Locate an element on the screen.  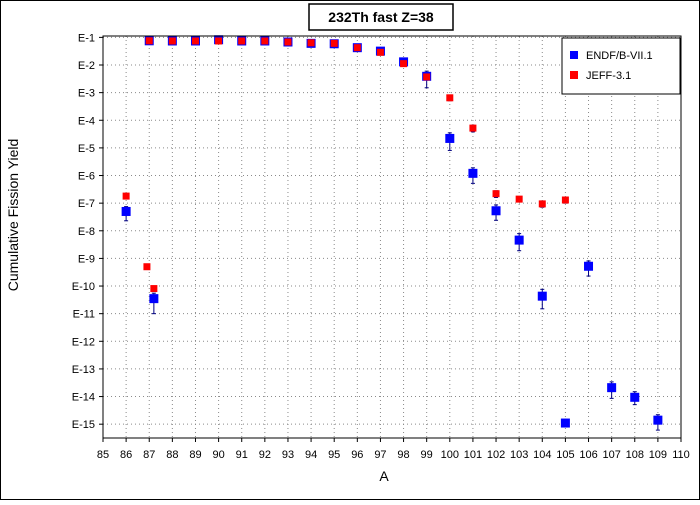
x-tick-label: 90 is located at coordinates (218, 455).